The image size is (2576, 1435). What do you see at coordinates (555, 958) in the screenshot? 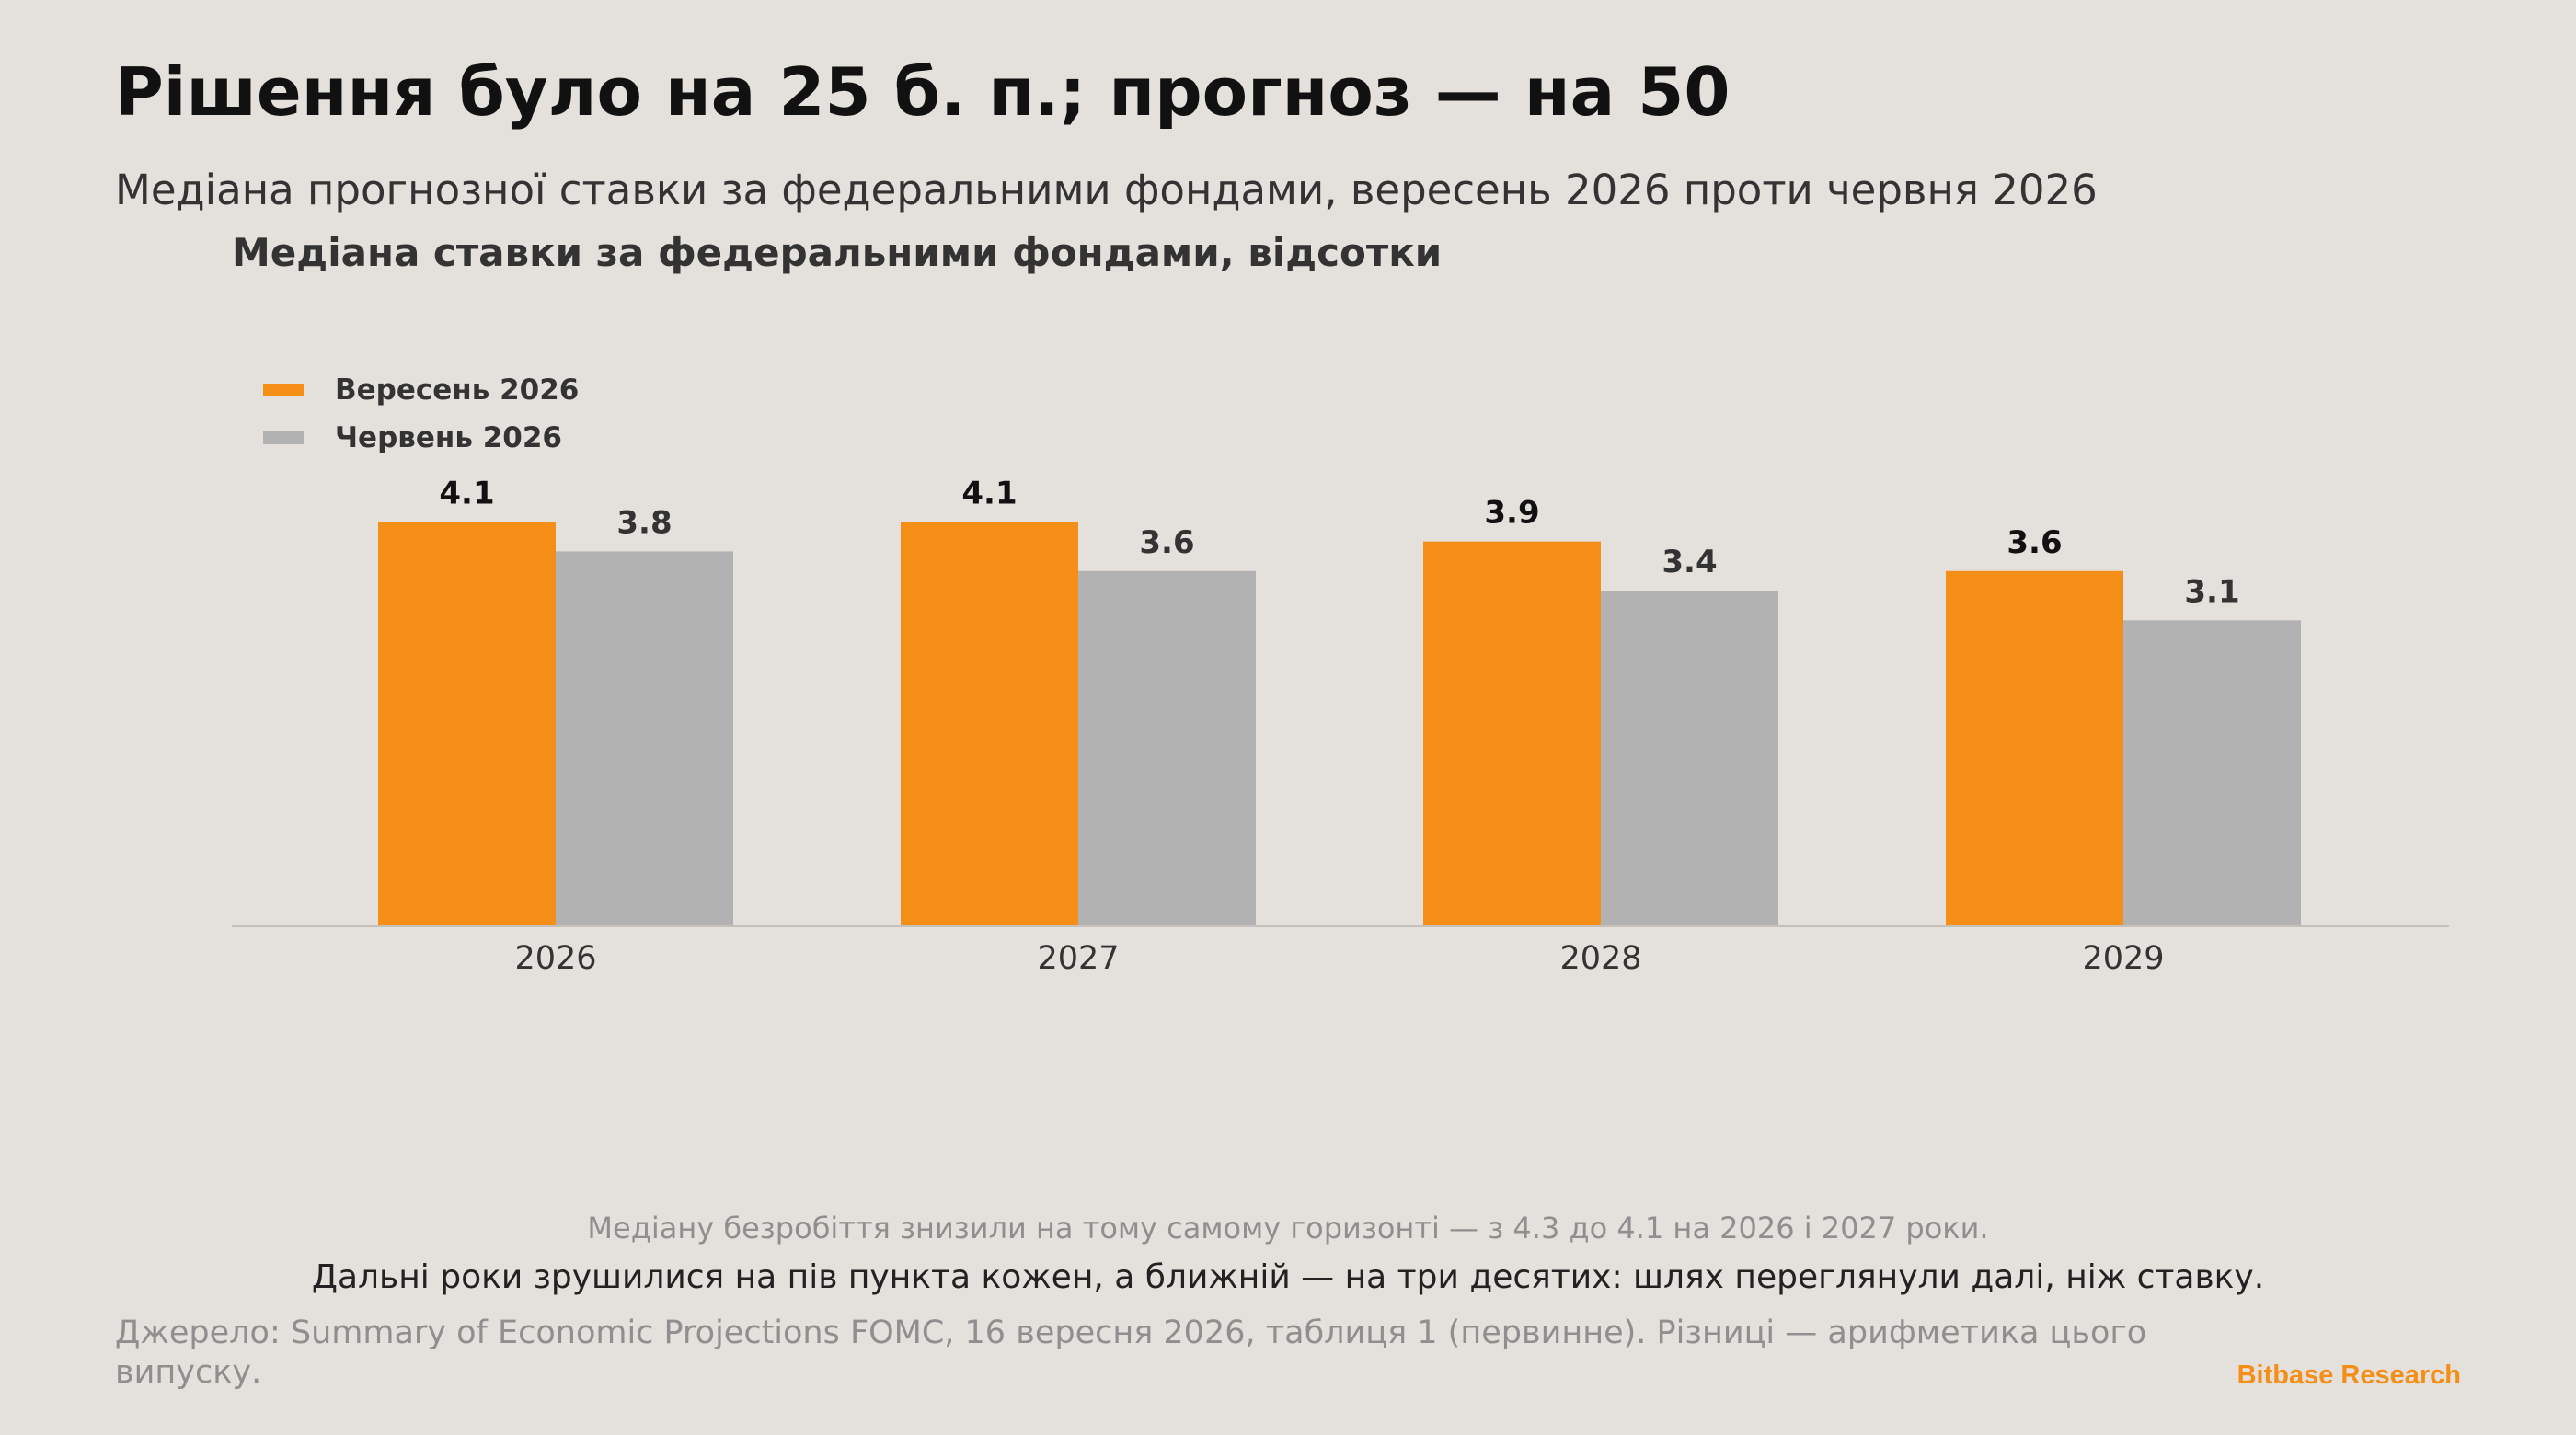
I see `x-tick-label-2026: 2026` at bounding box center [555, 958].